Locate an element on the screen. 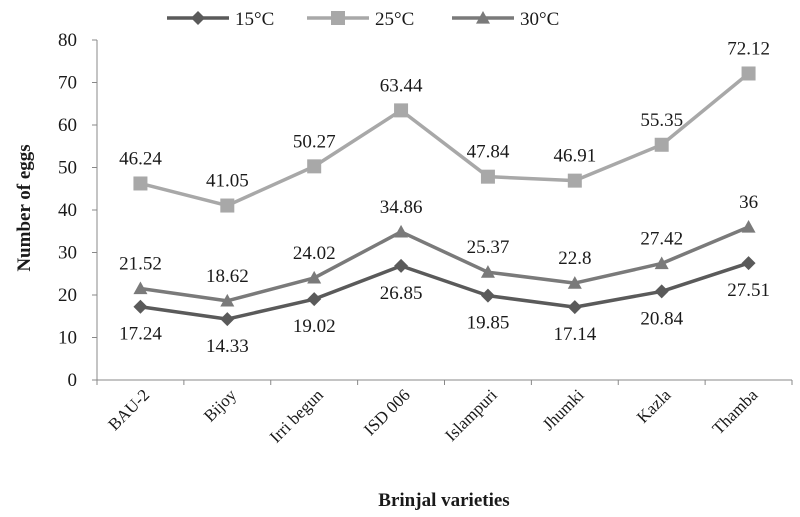 The height and width of the screenshot is (517, 800). data-label-15-c: 19.85 is located at coordinates (488, 323).